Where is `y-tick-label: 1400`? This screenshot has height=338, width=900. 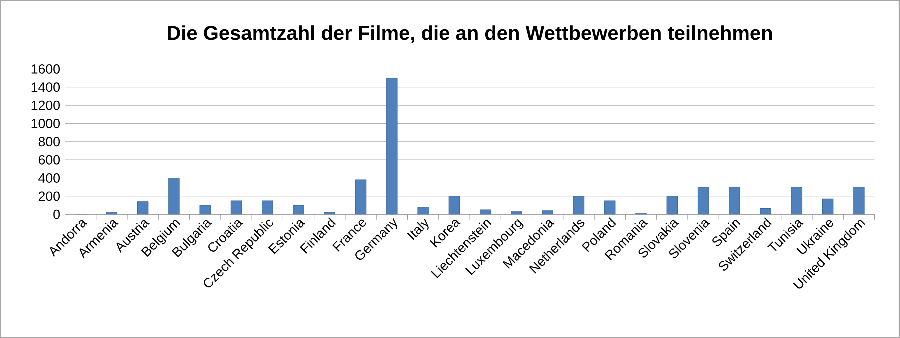 y-tick-label: 1400 is located at coordinates (46, 87).